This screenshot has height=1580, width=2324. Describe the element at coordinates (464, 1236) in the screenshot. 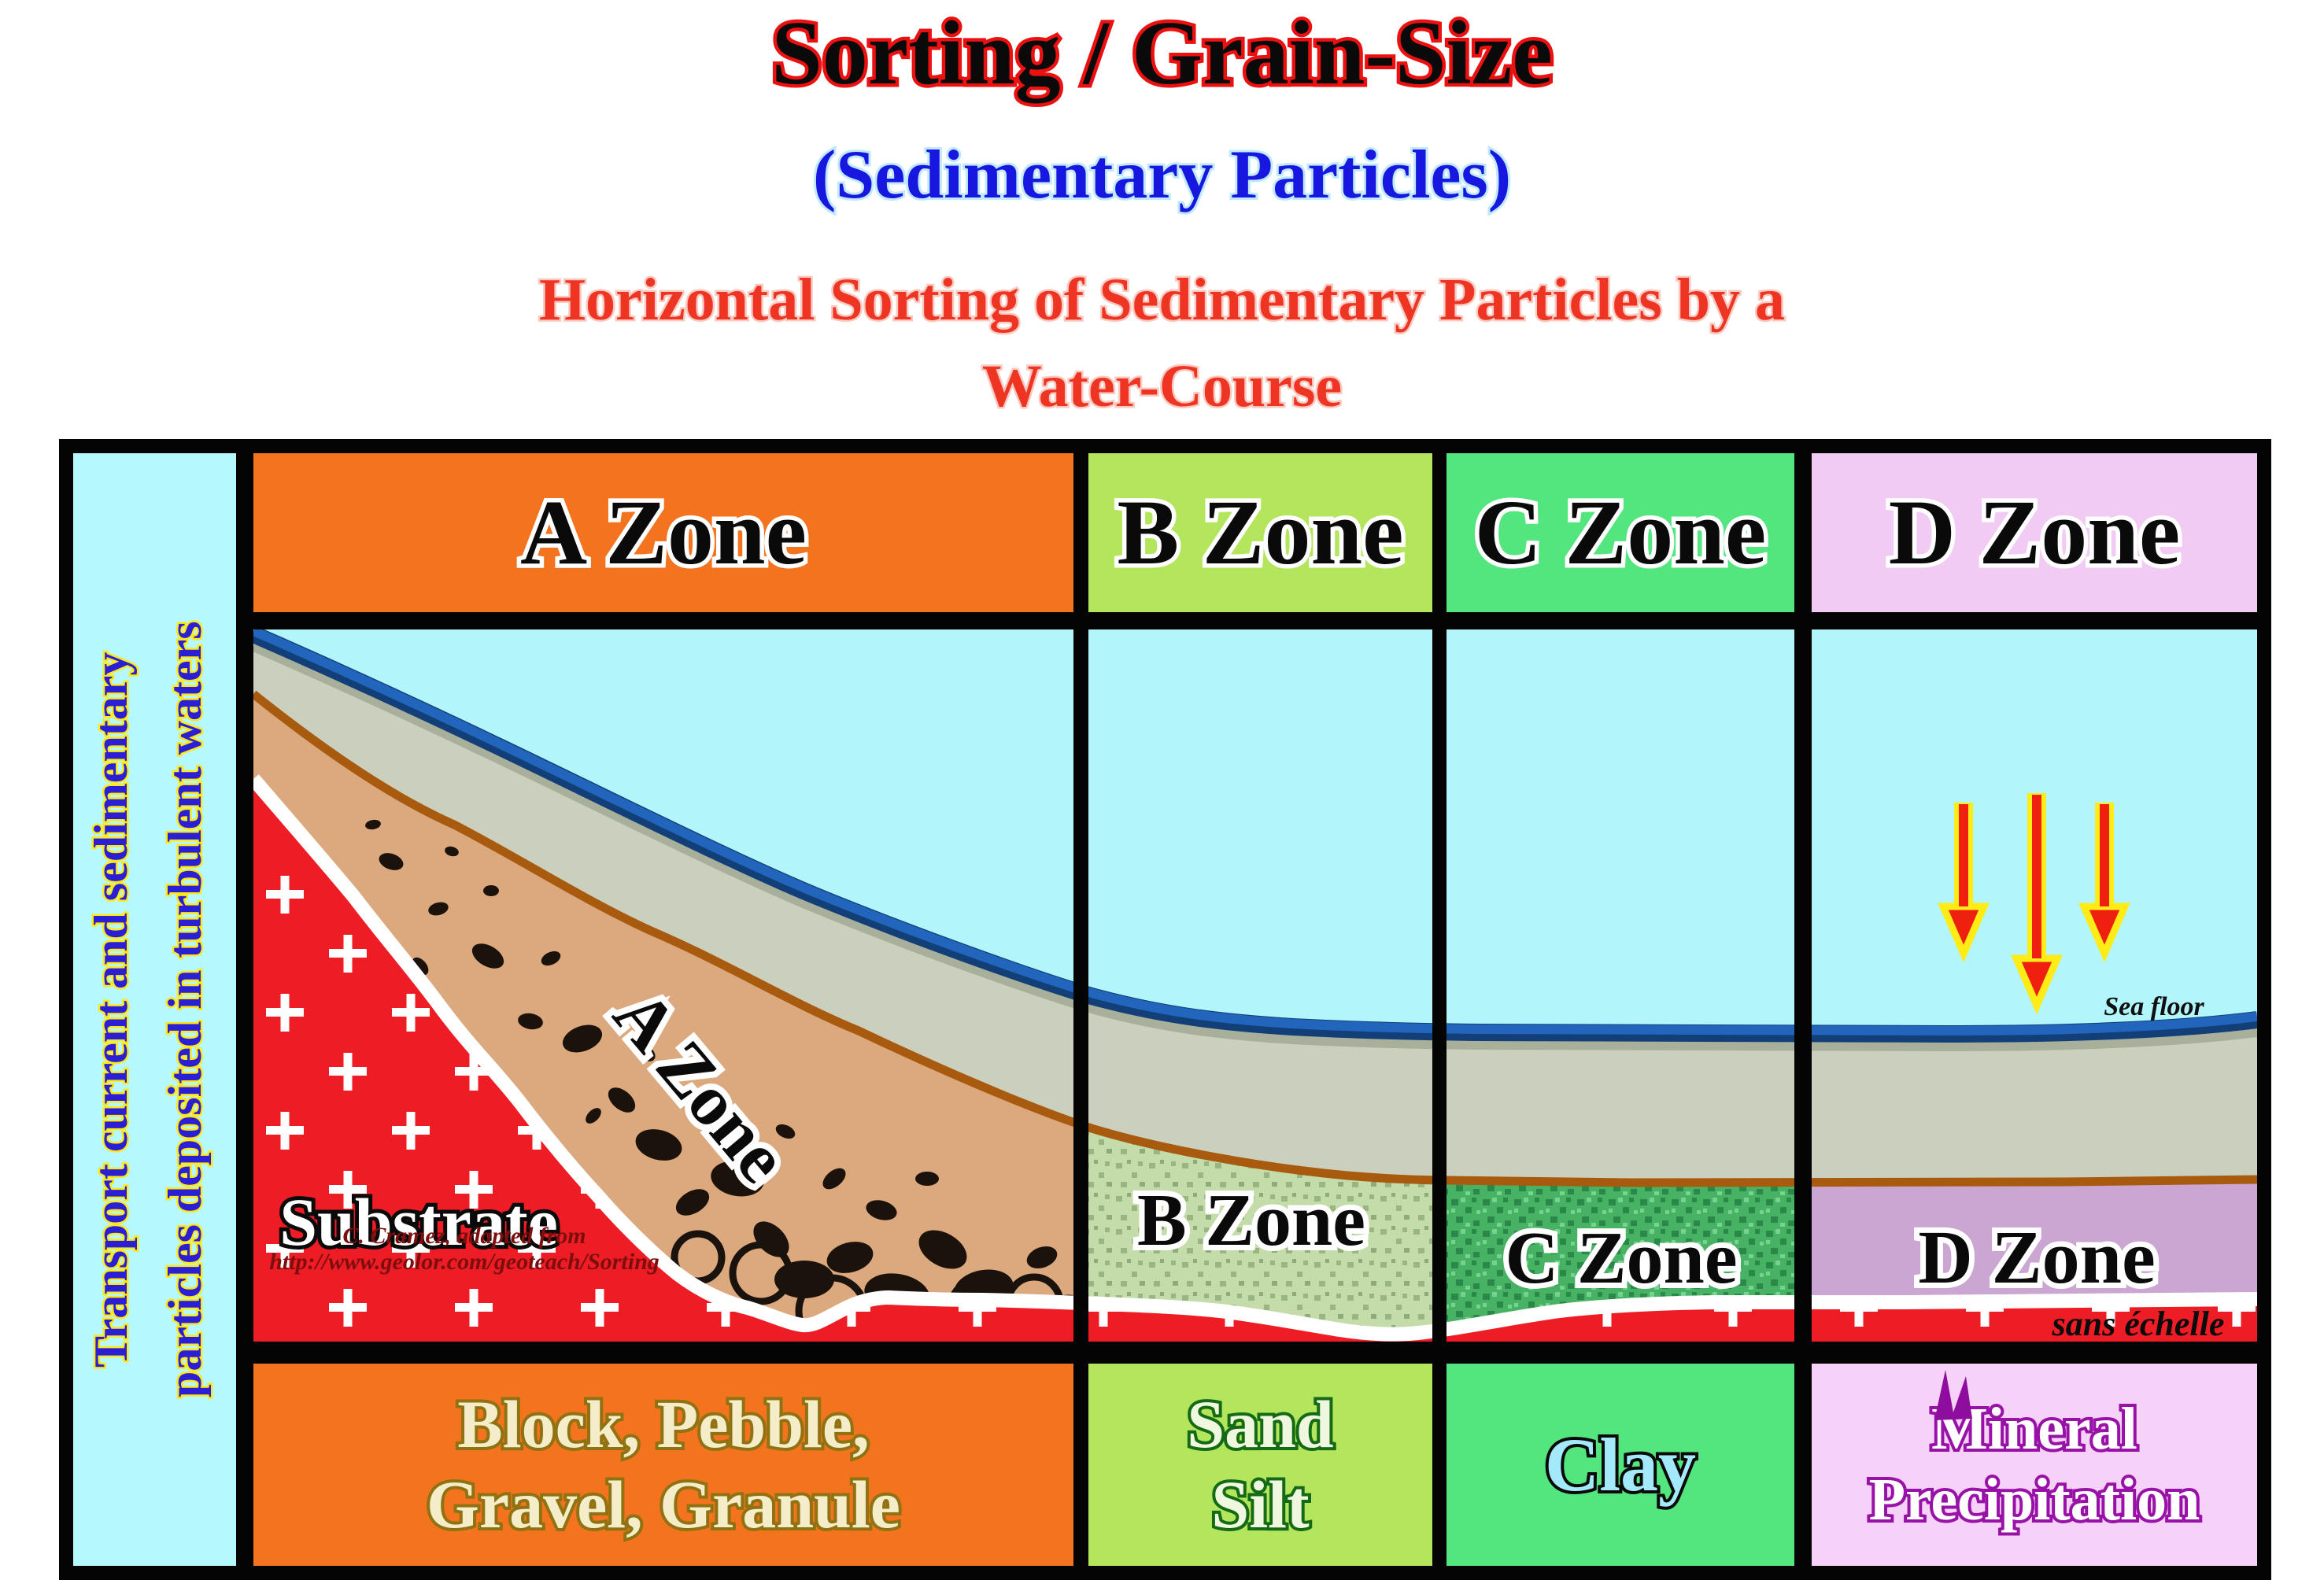

I see `credit-line1: C. Cramez, adapted from` at that location.